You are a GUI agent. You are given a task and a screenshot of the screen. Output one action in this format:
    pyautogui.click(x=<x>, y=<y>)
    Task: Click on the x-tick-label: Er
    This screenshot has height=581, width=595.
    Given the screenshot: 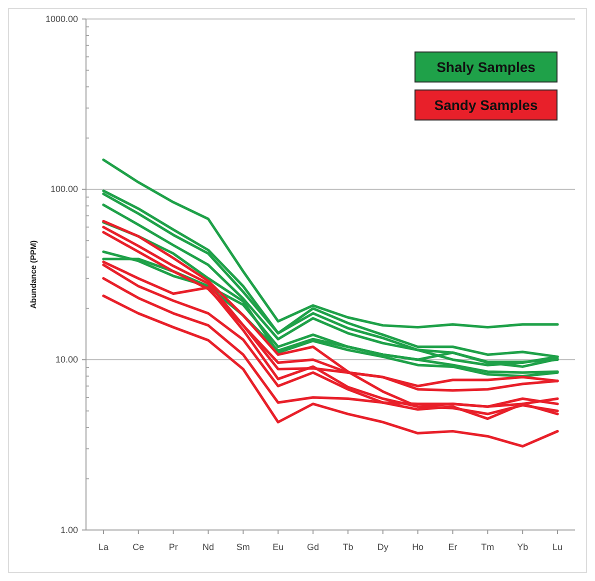 What is the action you would take?
    pyautogui.click(x=453, y=547)
    